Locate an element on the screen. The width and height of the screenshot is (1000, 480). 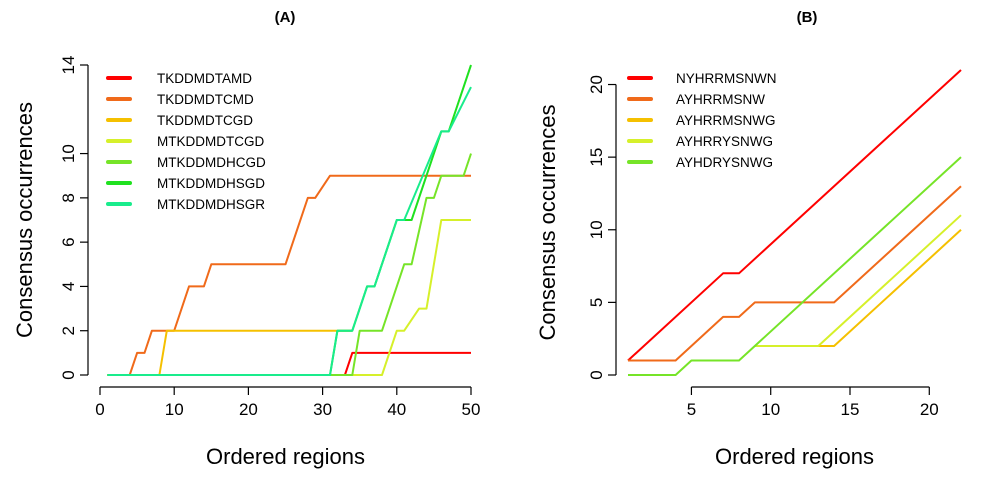
legend-entry-b-0: NYHRRMSNWN is located at coordinates (726, 78).